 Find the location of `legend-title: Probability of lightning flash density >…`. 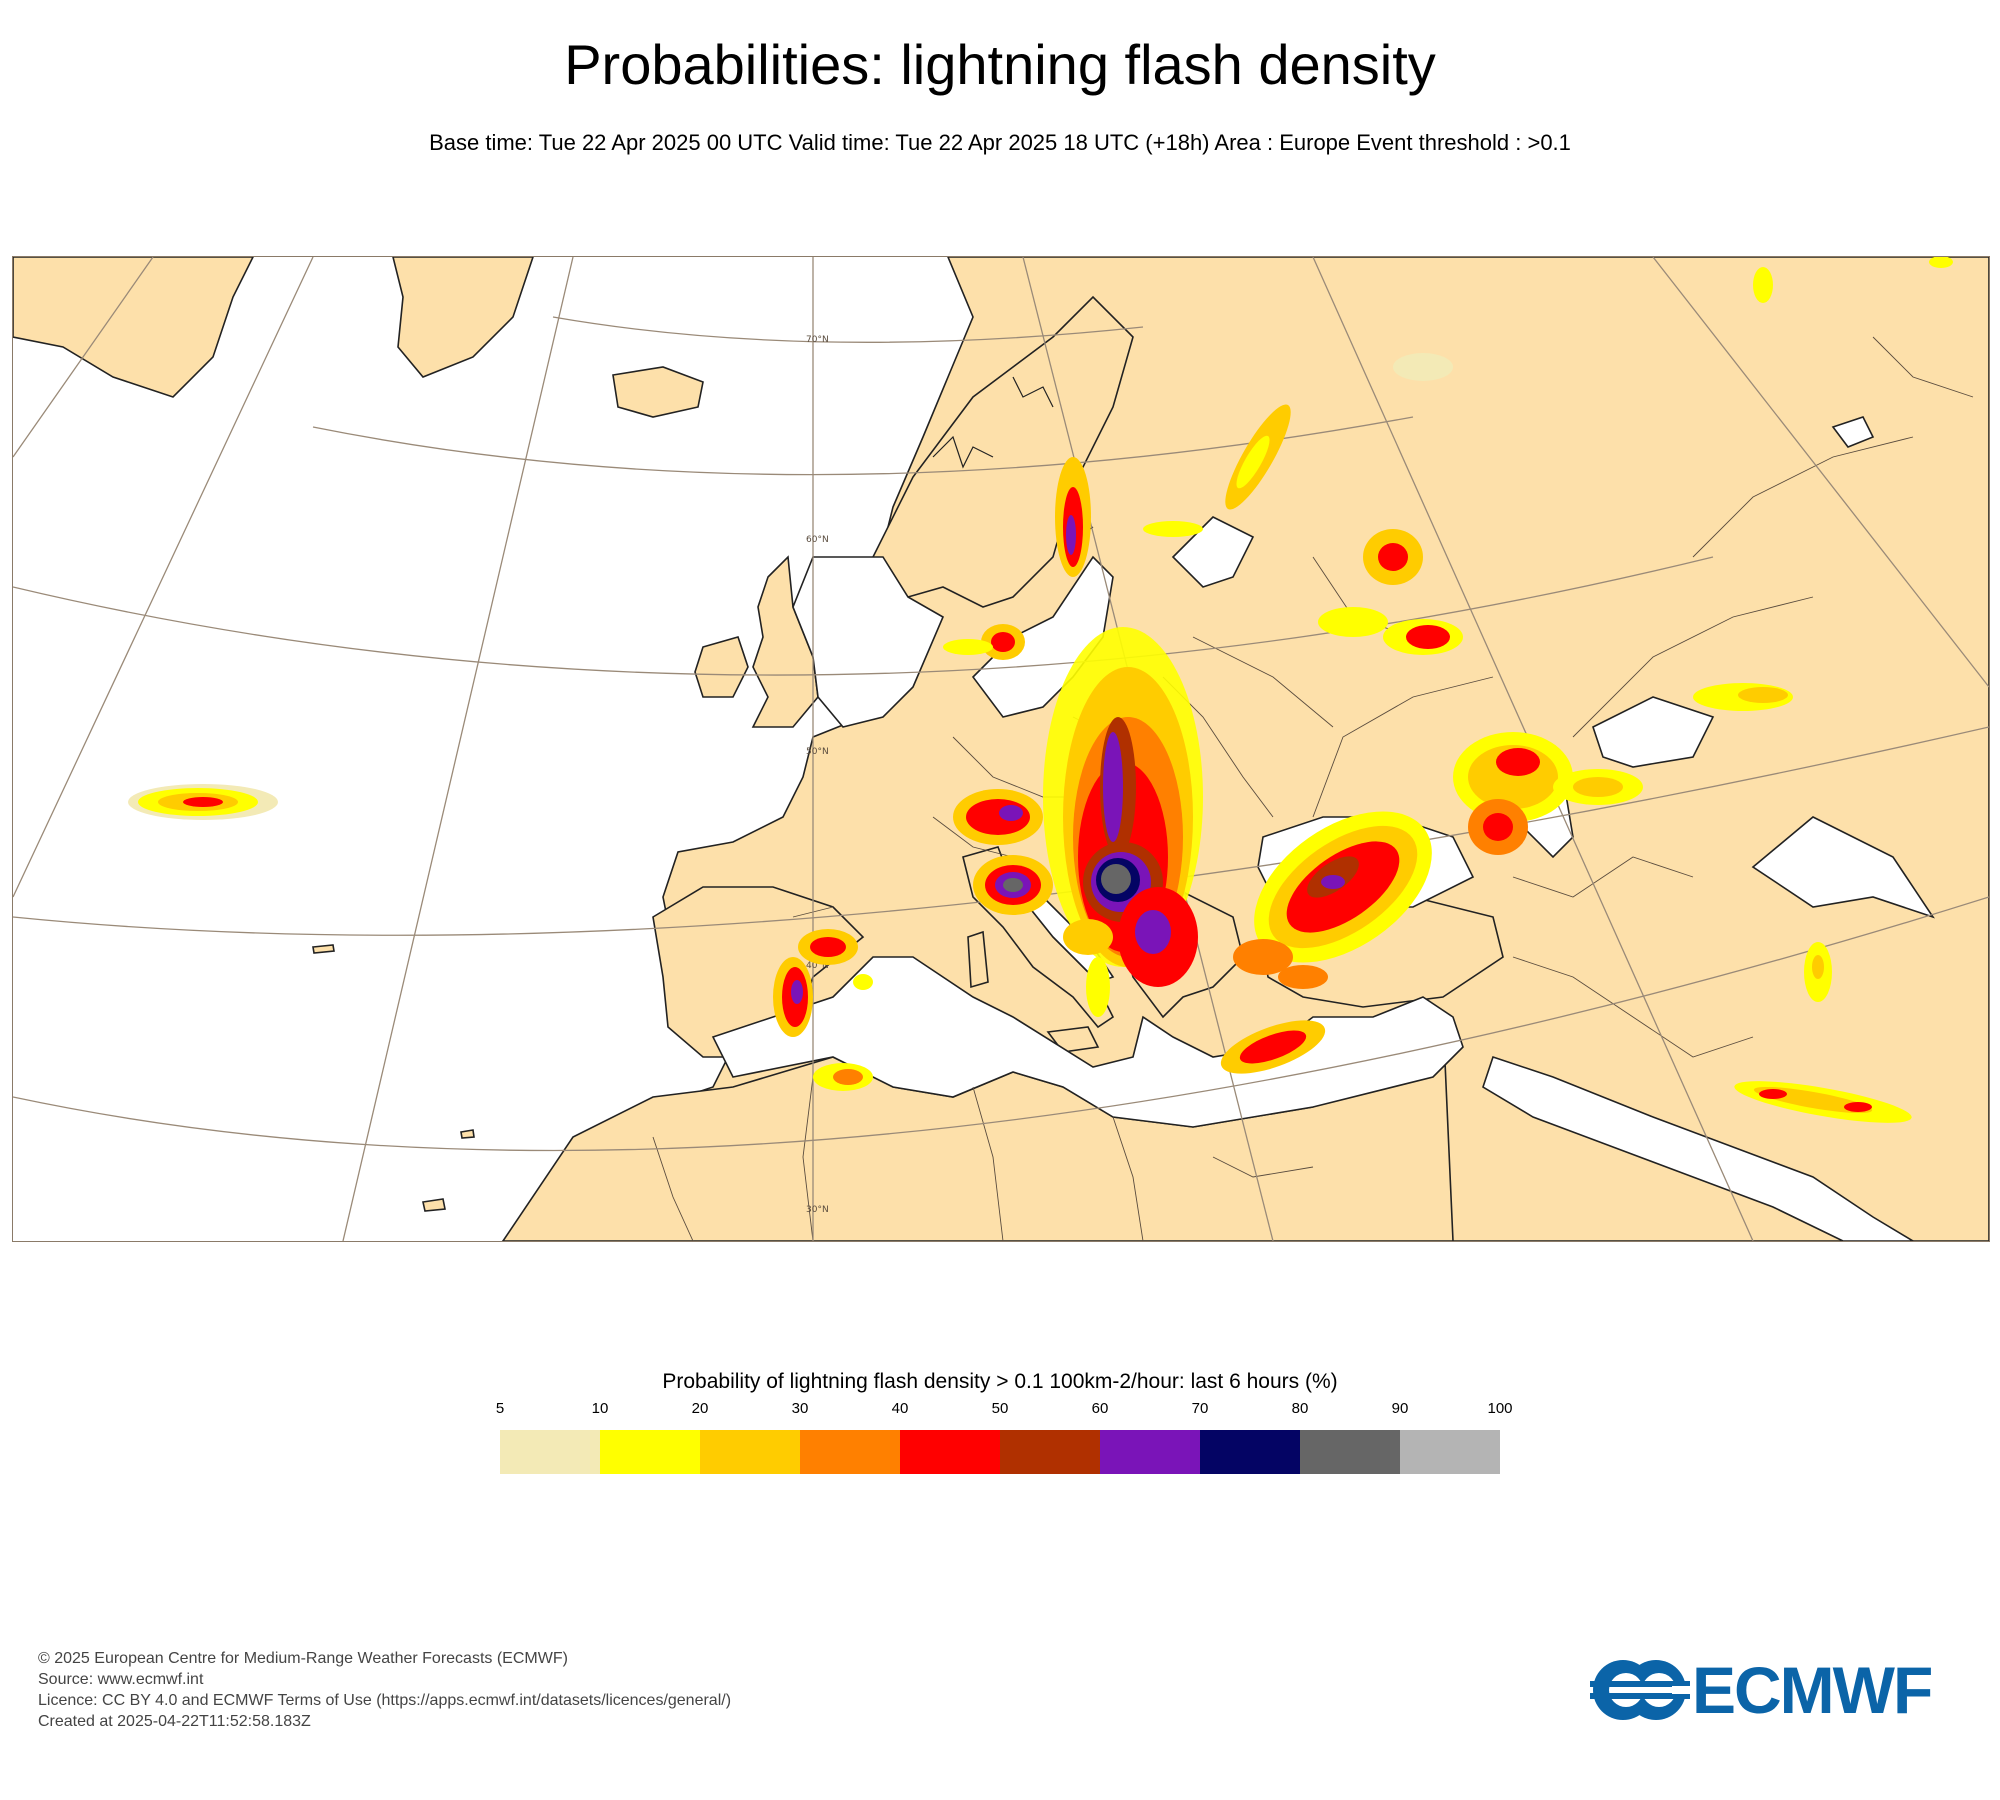

legend-title: Probability of lightning flash density >… is located at coordinates (1000, 1381).